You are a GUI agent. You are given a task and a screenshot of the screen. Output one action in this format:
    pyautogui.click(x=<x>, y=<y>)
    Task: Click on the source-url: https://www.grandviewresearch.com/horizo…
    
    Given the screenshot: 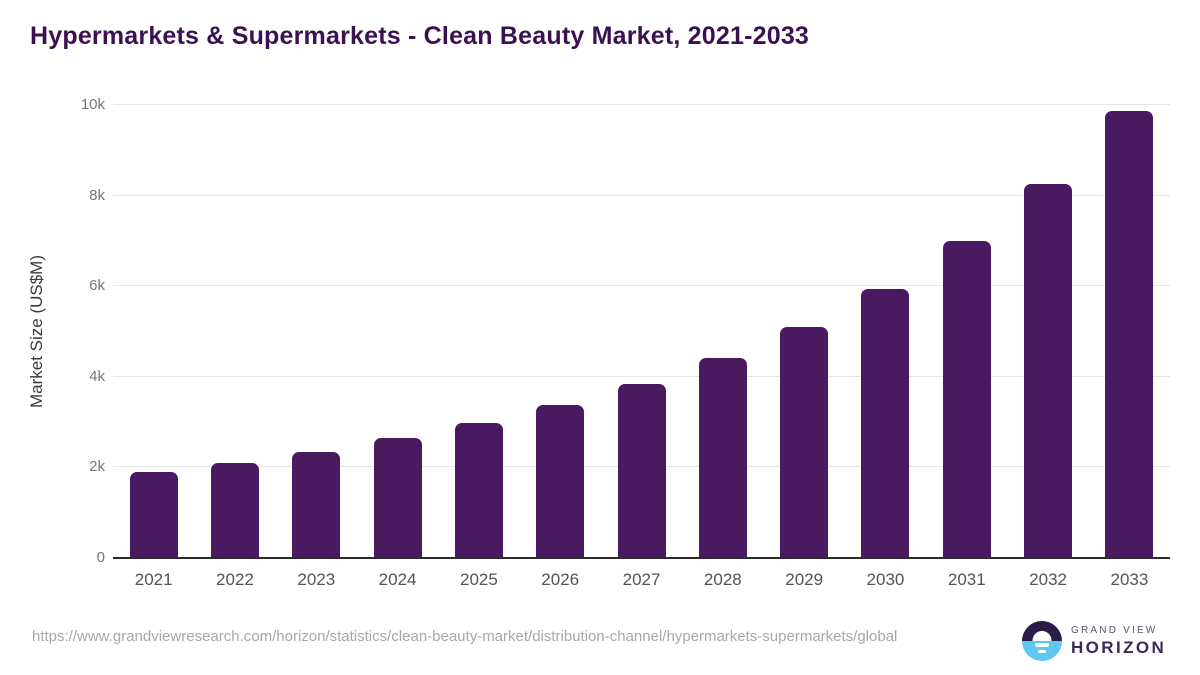 What is the action you would take?
    pyautogui.click(x=465, y=636)
    